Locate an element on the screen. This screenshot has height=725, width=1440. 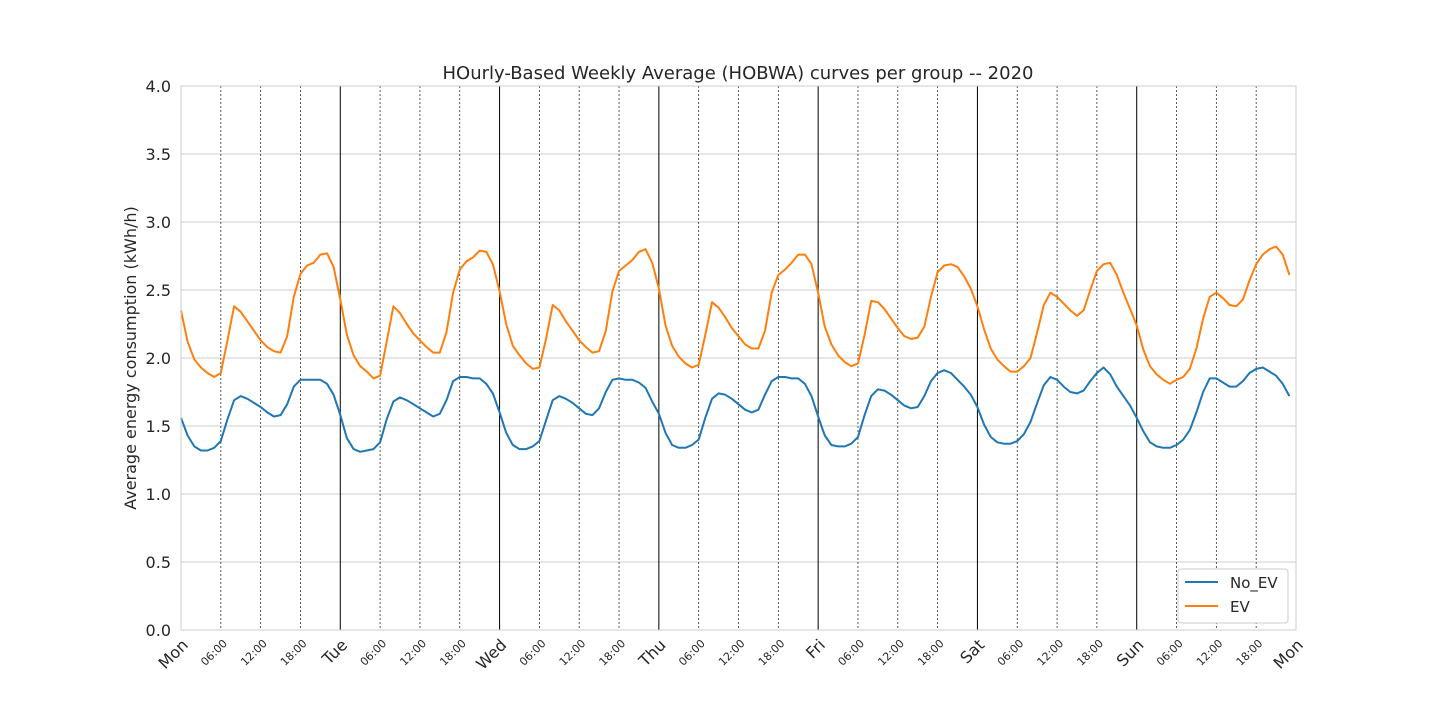
y-tick-label: 2.0 is located at coordinates (158, 358).